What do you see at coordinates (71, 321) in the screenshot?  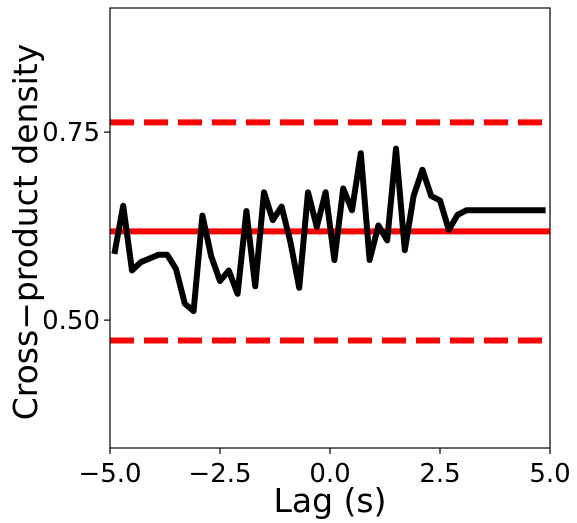 I see `y-tick-label: 0.50` at bounding box center [71, 321].